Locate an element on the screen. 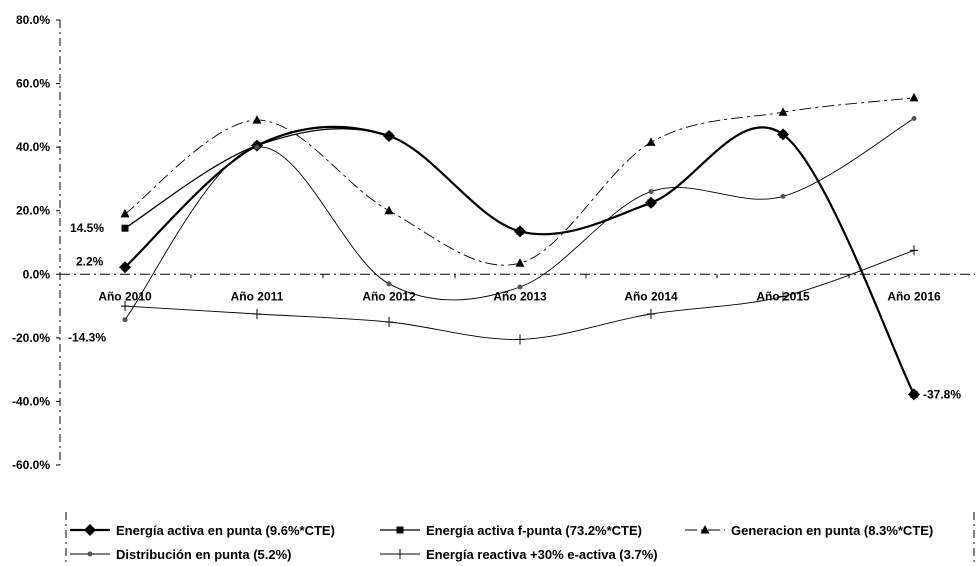 This screenshot has height=566, width=979. x-tick-label: Año 2016 is located at coordinates (914, 296).